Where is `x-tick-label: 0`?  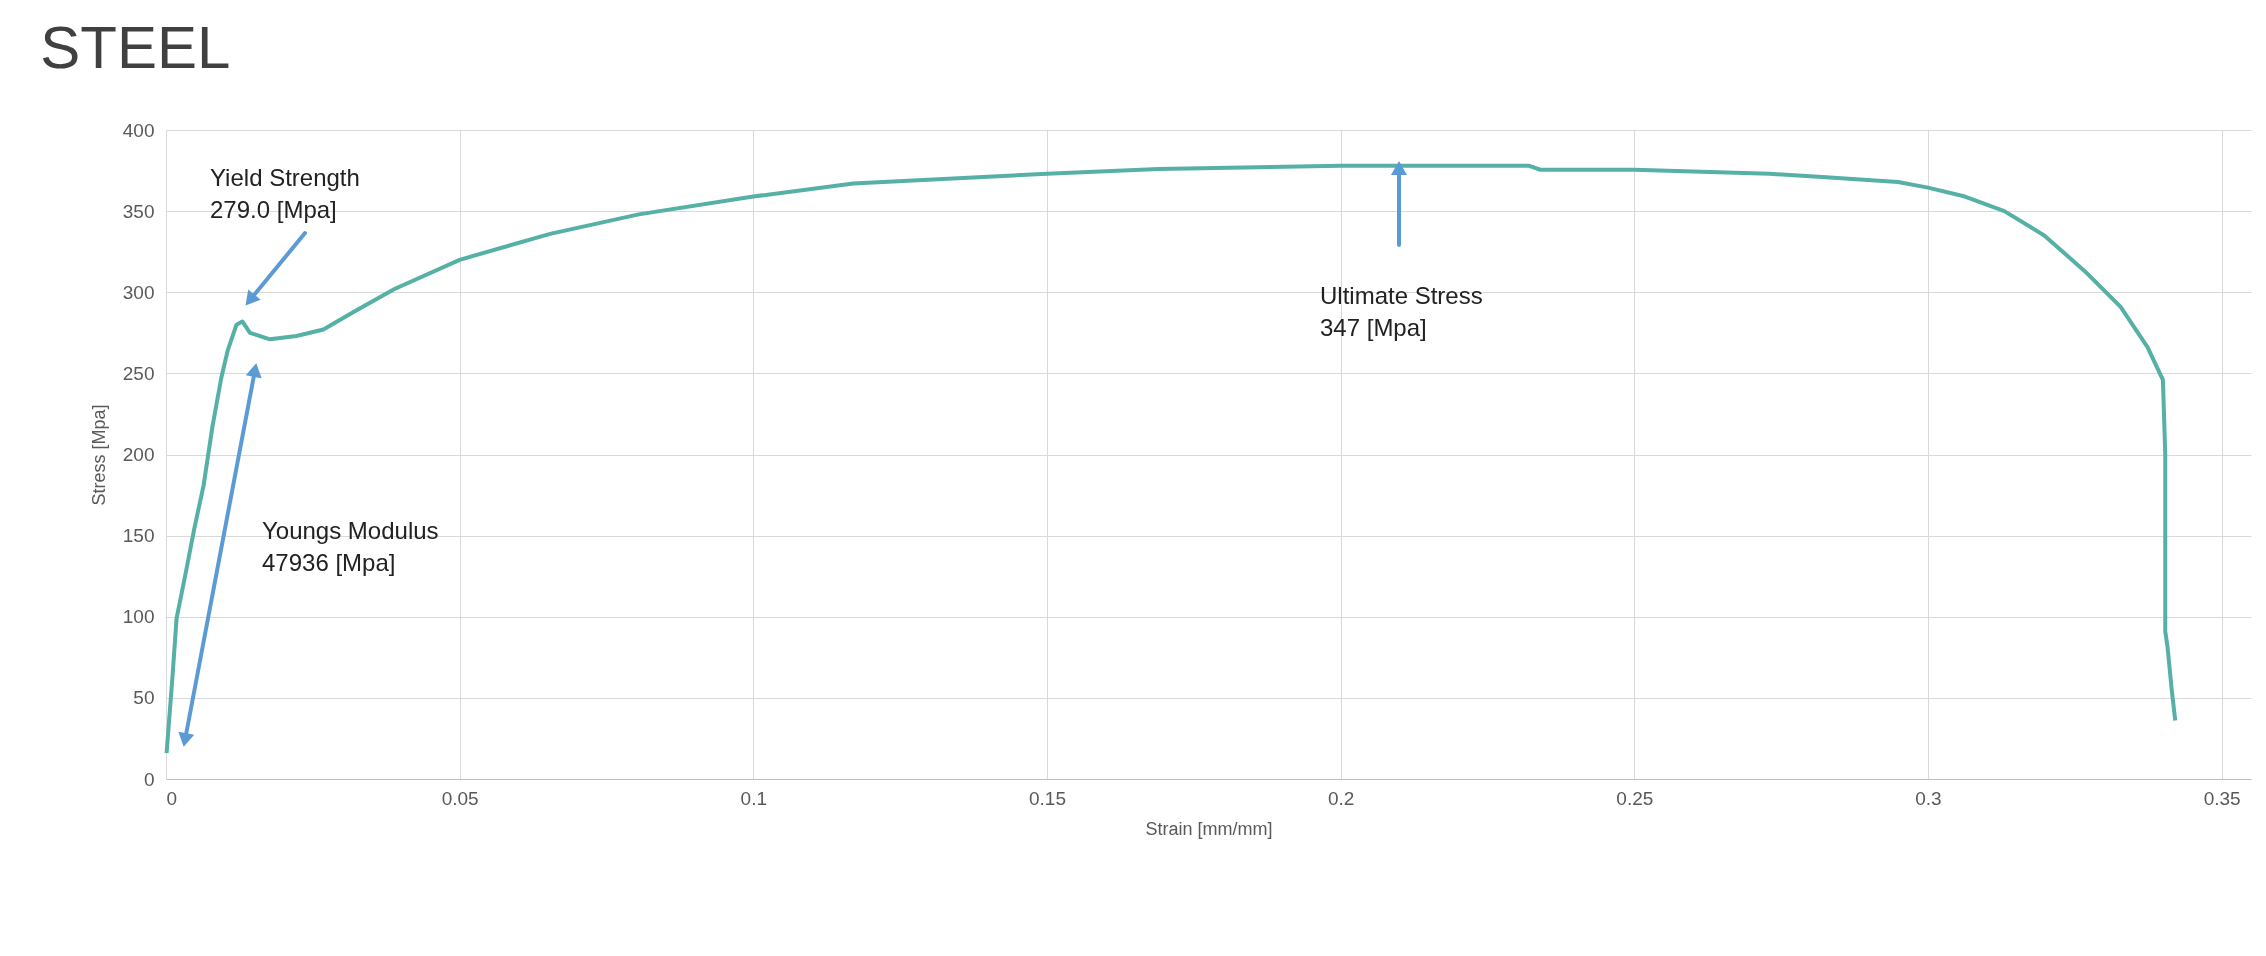 x-tick-label: 0 is located at coordinates (172, 798).